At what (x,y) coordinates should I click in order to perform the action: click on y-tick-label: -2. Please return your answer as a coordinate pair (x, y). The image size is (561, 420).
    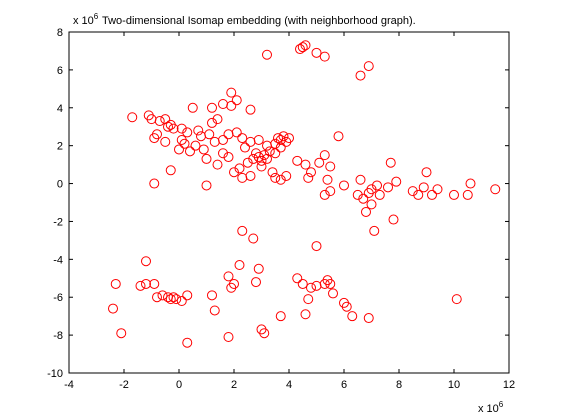
    Looking at the image, I should click on (58, 222).